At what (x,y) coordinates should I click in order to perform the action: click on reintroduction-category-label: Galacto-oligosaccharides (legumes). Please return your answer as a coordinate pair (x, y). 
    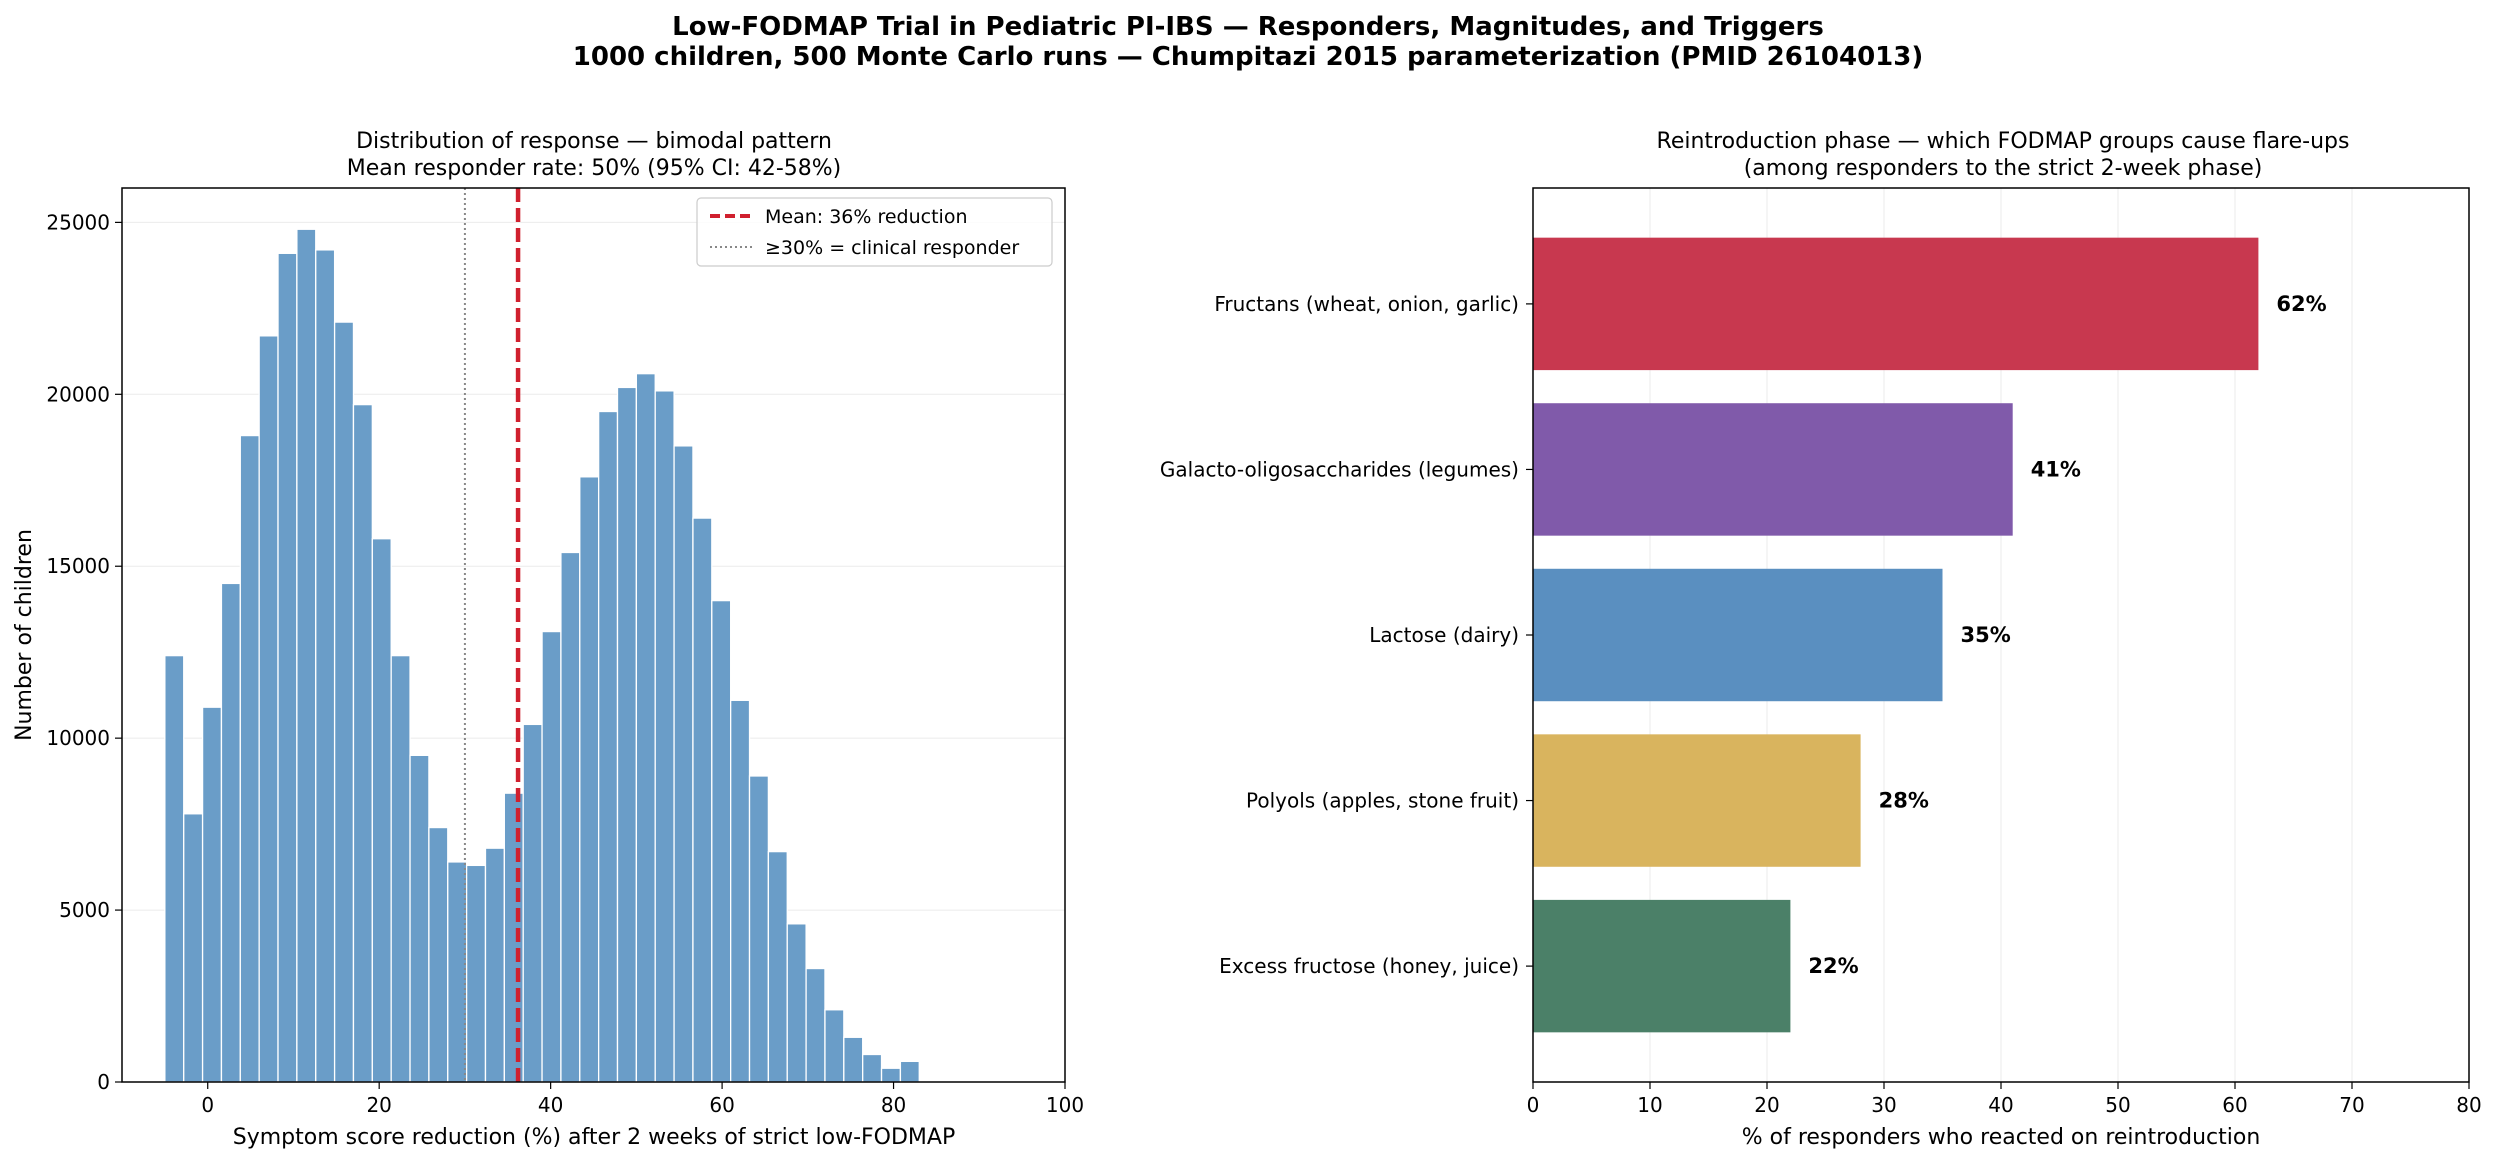
    Looking at the image, I should click on (1339, 469).